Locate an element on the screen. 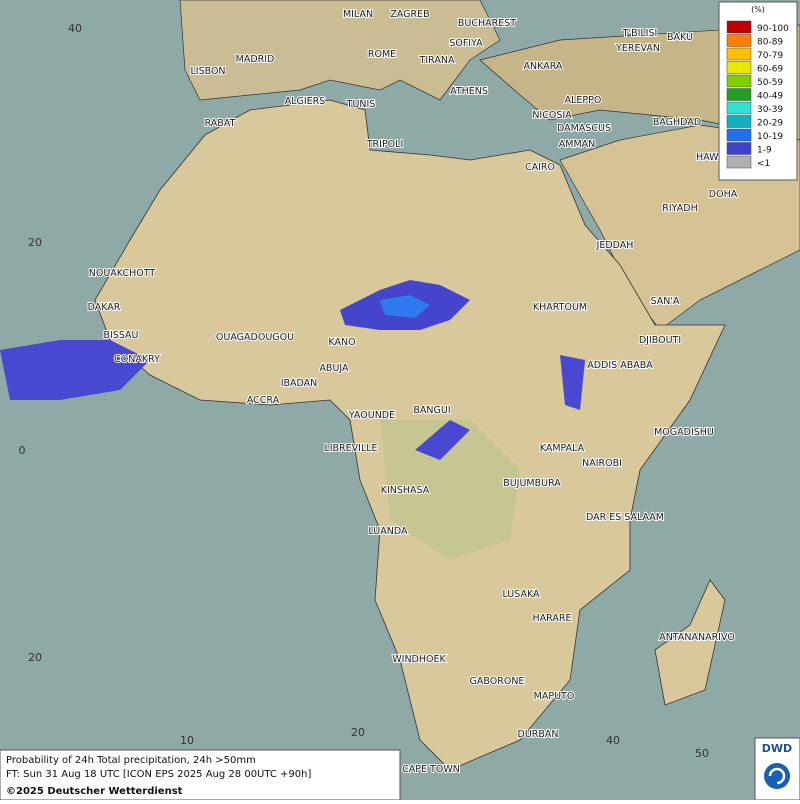 The width and height of the screenshot is (800, 804). legend-label: 80-89 is located at coordinates (770, 43).